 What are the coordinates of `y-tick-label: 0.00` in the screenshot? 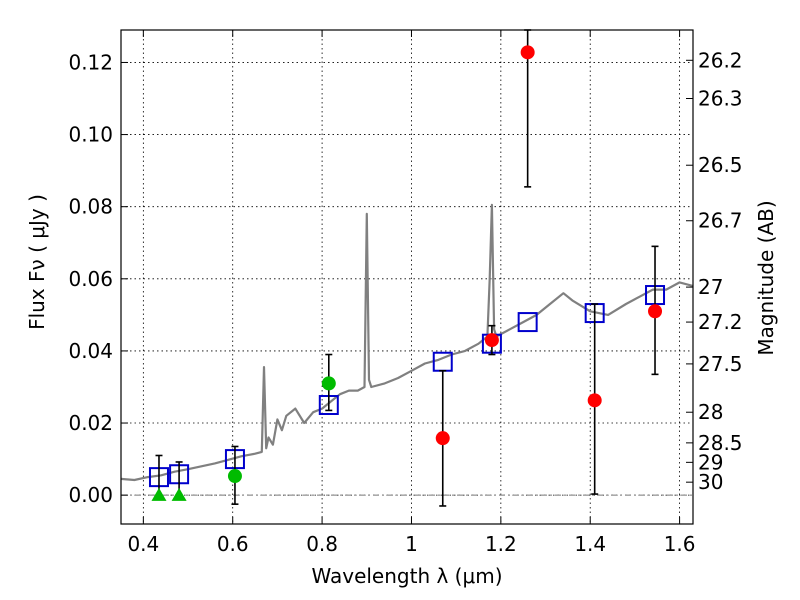 It's located at (90, 495).